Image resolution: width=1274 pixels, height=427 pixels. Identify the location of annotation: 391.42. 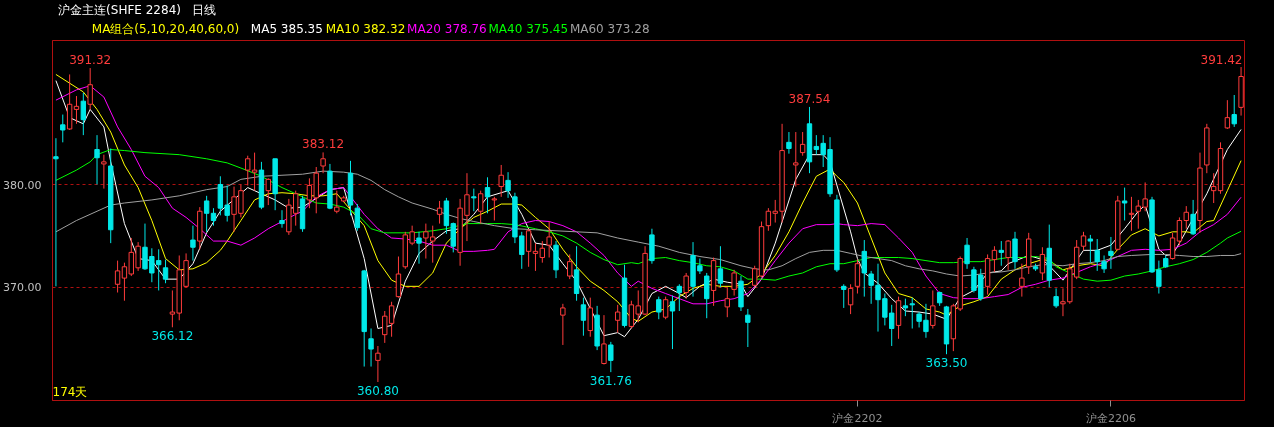
(1221, 59).